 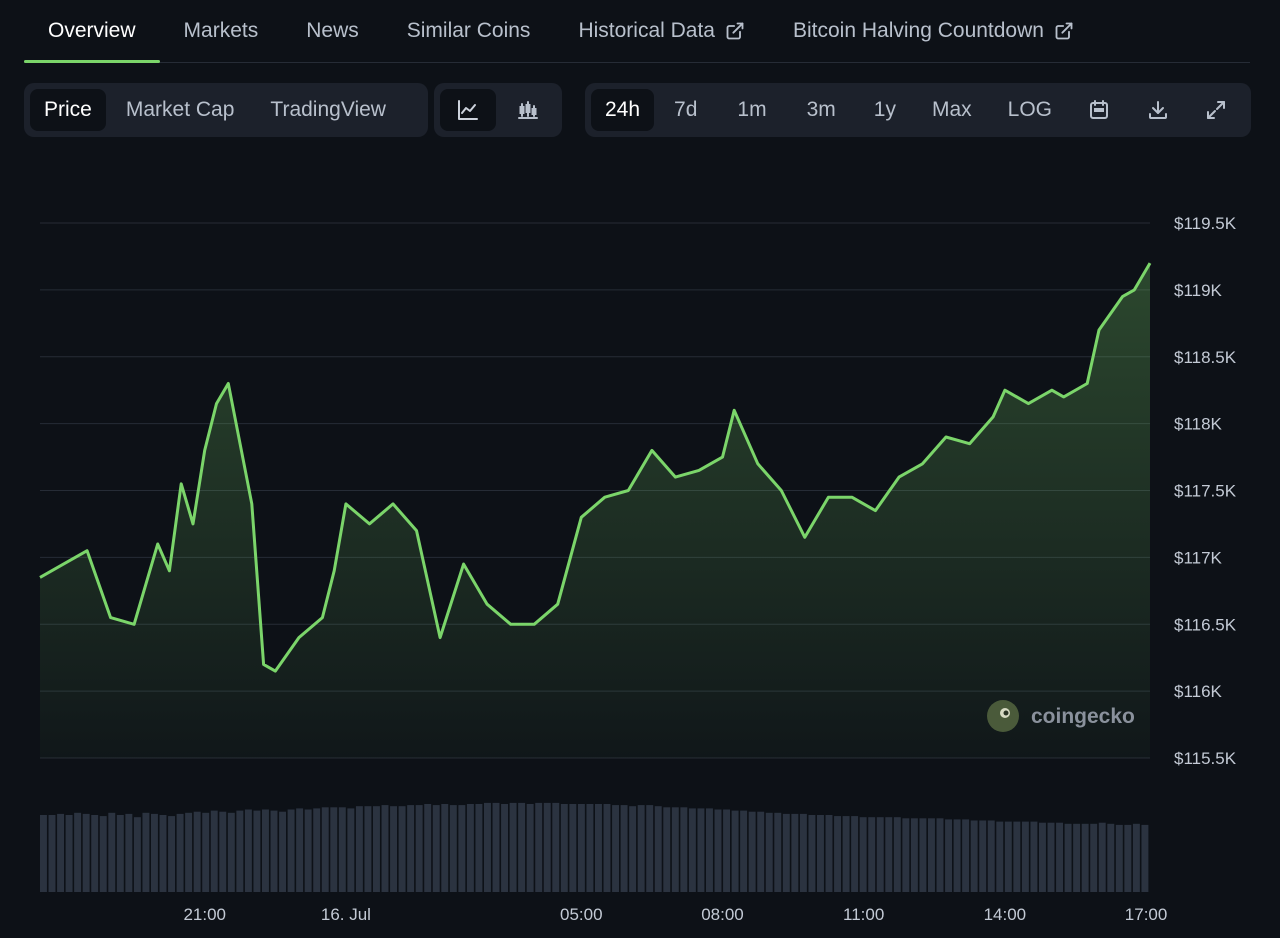 I want to click on market-cap-button: Market Cap, so click(x=180, y=109).